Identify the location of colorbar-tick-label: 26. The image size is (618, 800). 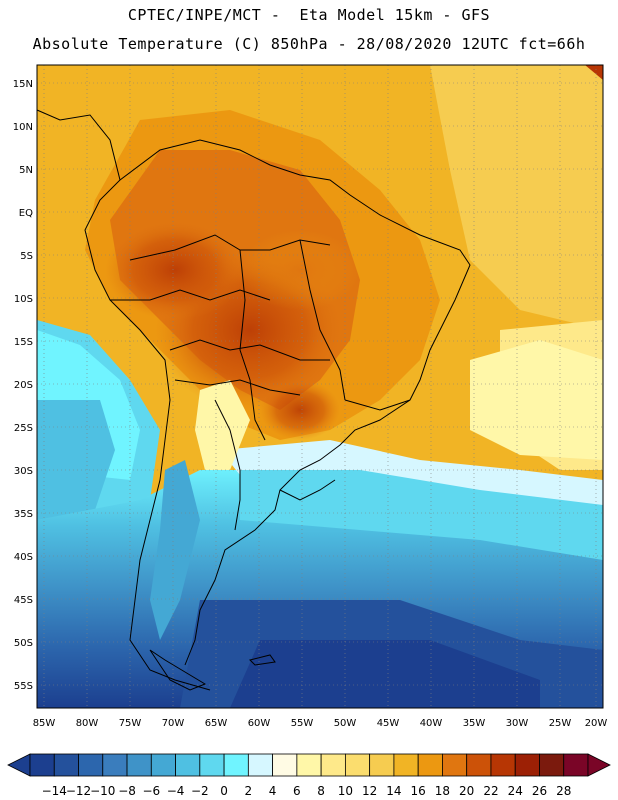
(539, 791).